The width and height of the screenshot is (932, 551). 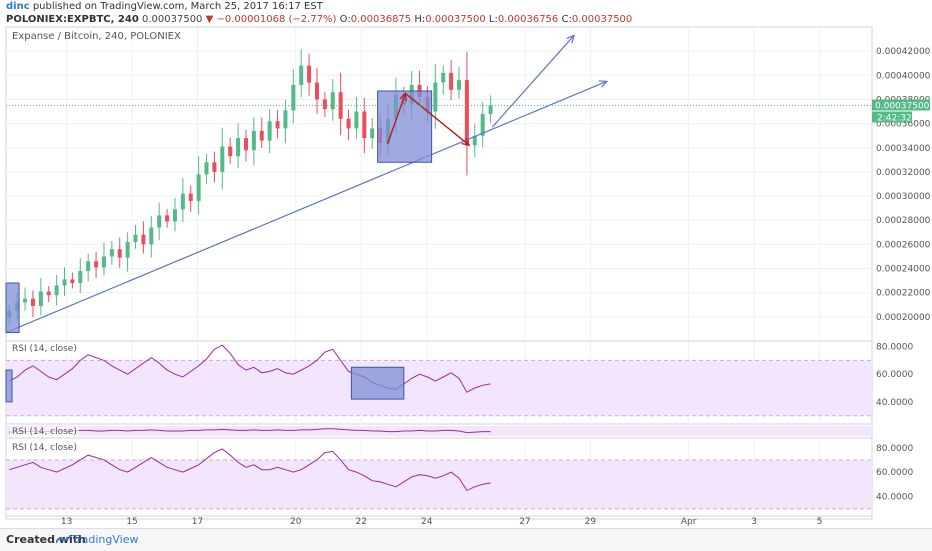 I want to click on price-tag, so click(x=901, y=105).